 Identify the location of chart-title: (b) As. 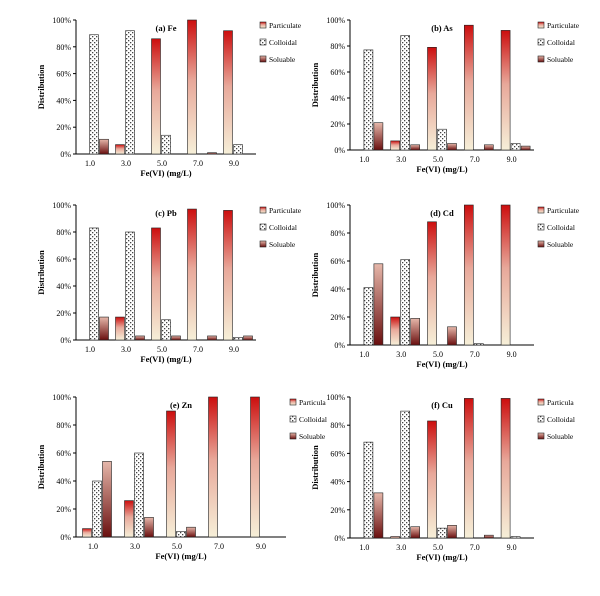
(442, 28).